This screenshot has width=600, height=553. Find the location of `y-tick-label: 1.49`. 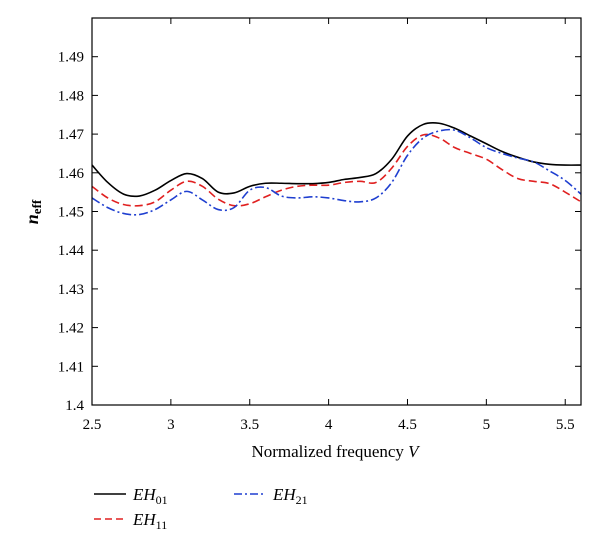

y-tick-label: 1.49 is located at coordinates (71, 58).